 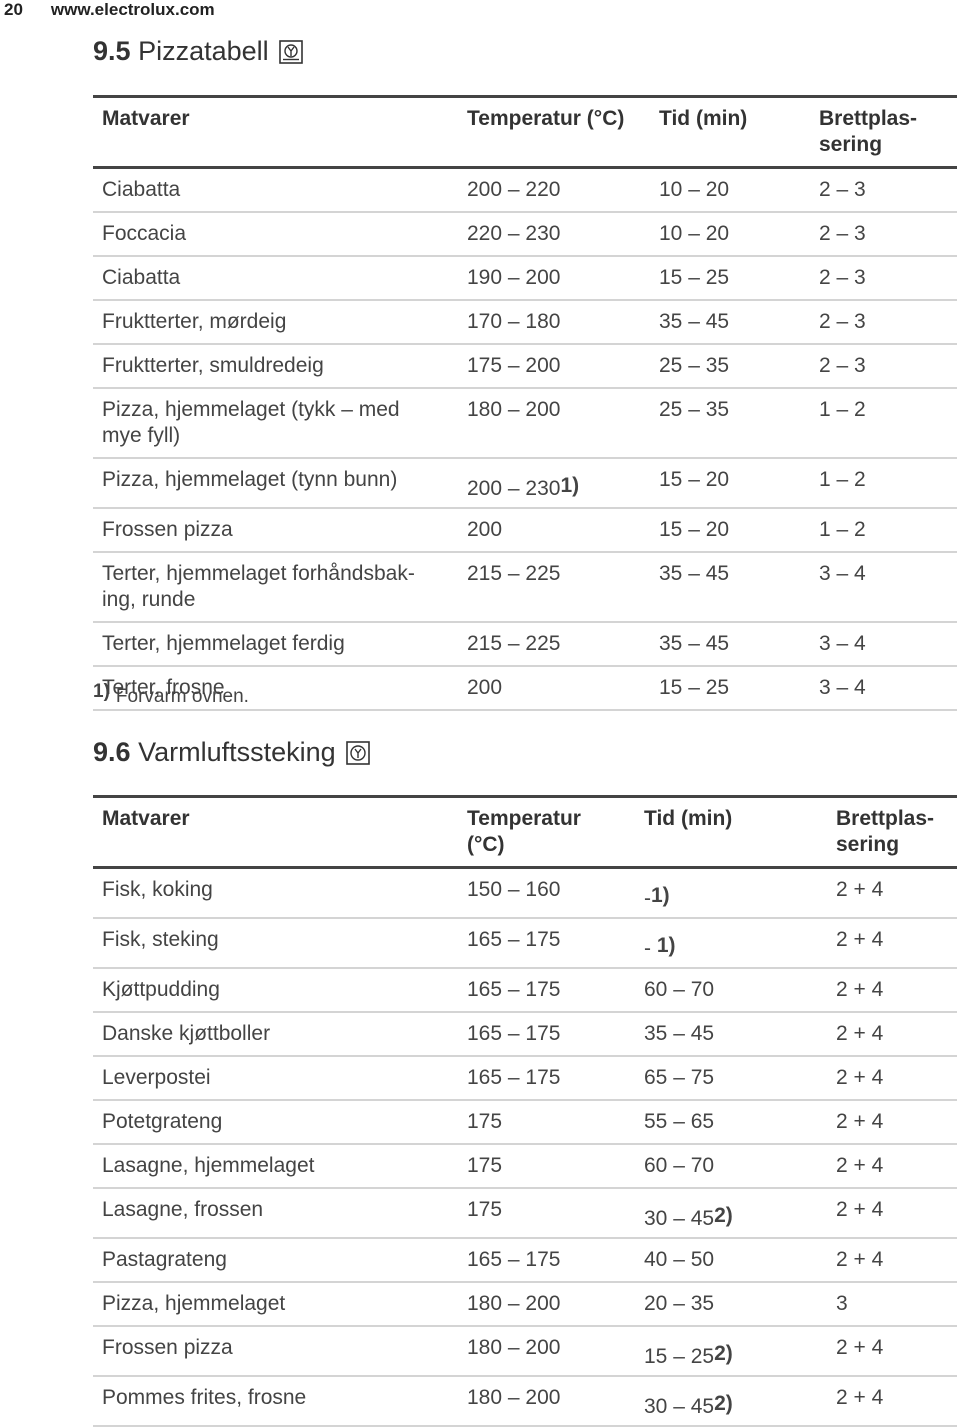 What do you see at coordinates (525, 943) in the screenshot?
I see `table-row: Fisk, steking 165 – 175- 1) 2 + 4` at bounding box center [525, 943].